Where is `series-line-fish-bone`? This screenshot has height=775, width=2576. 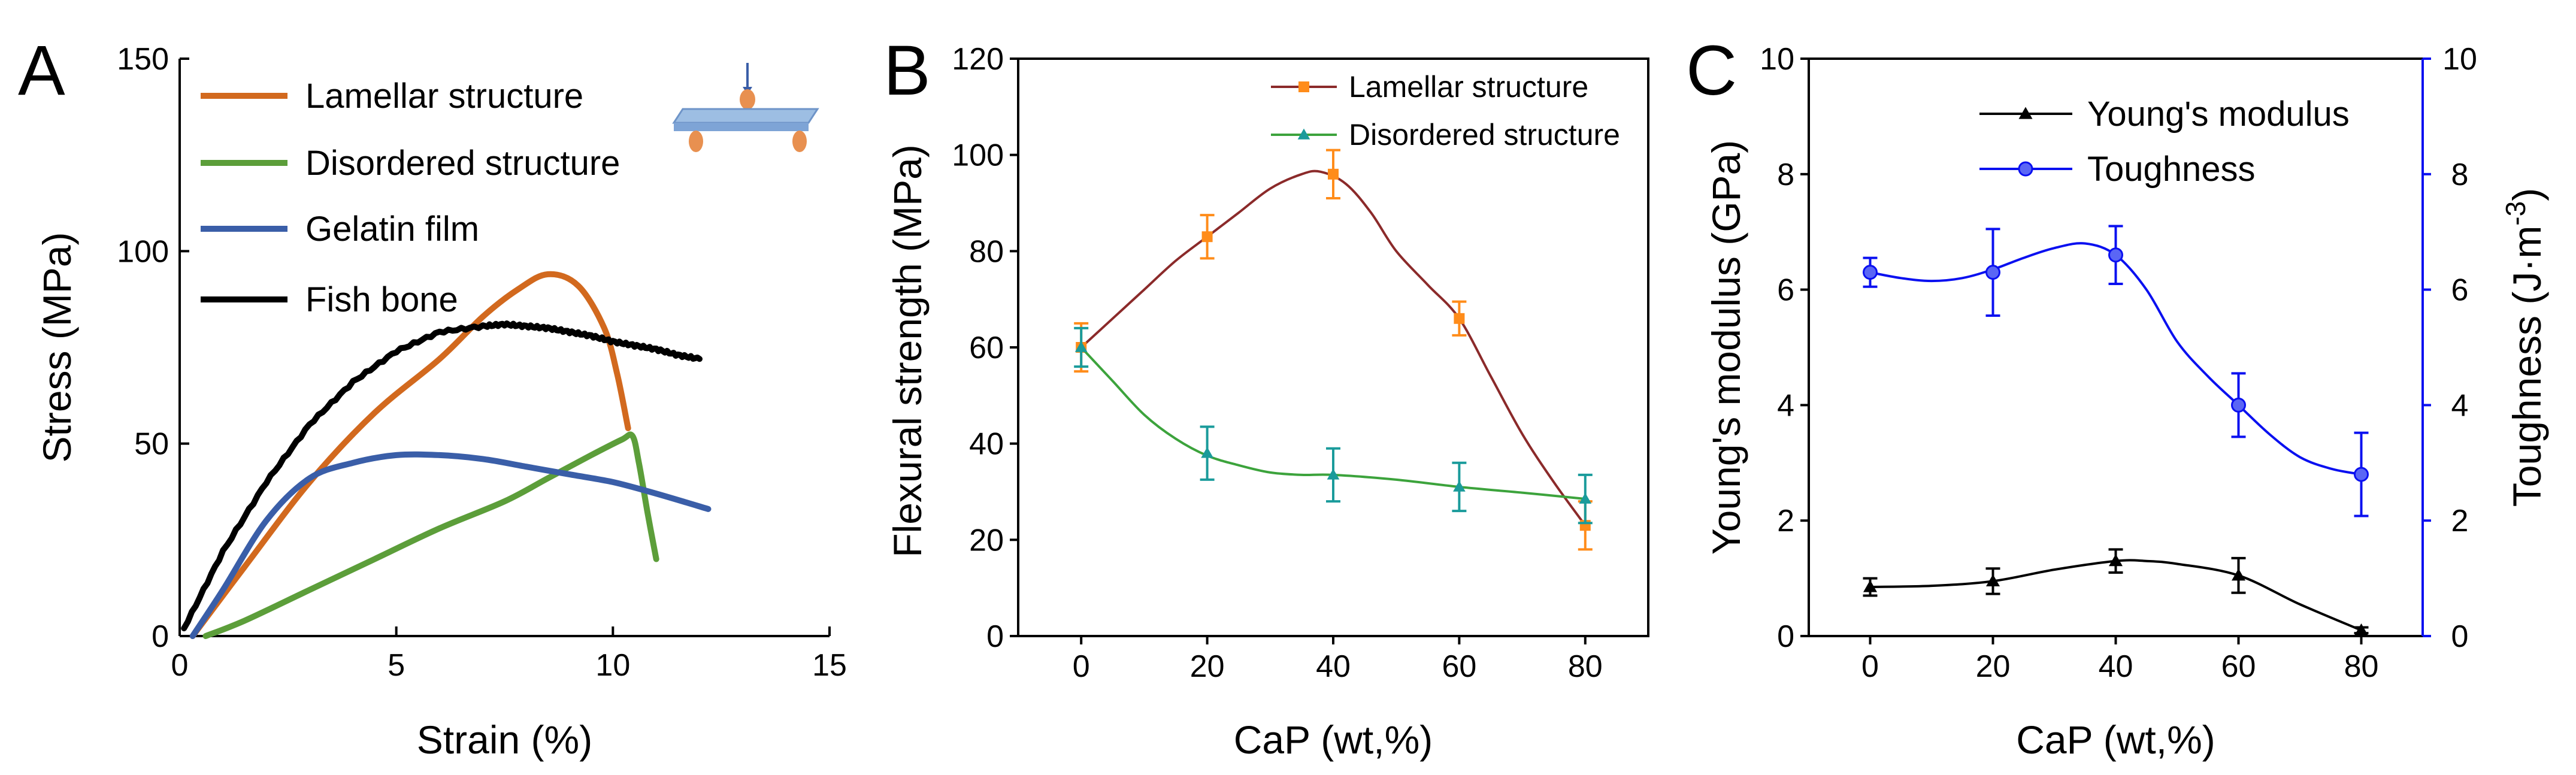 series-line-fish-bone is located at coordinates (442, 476).